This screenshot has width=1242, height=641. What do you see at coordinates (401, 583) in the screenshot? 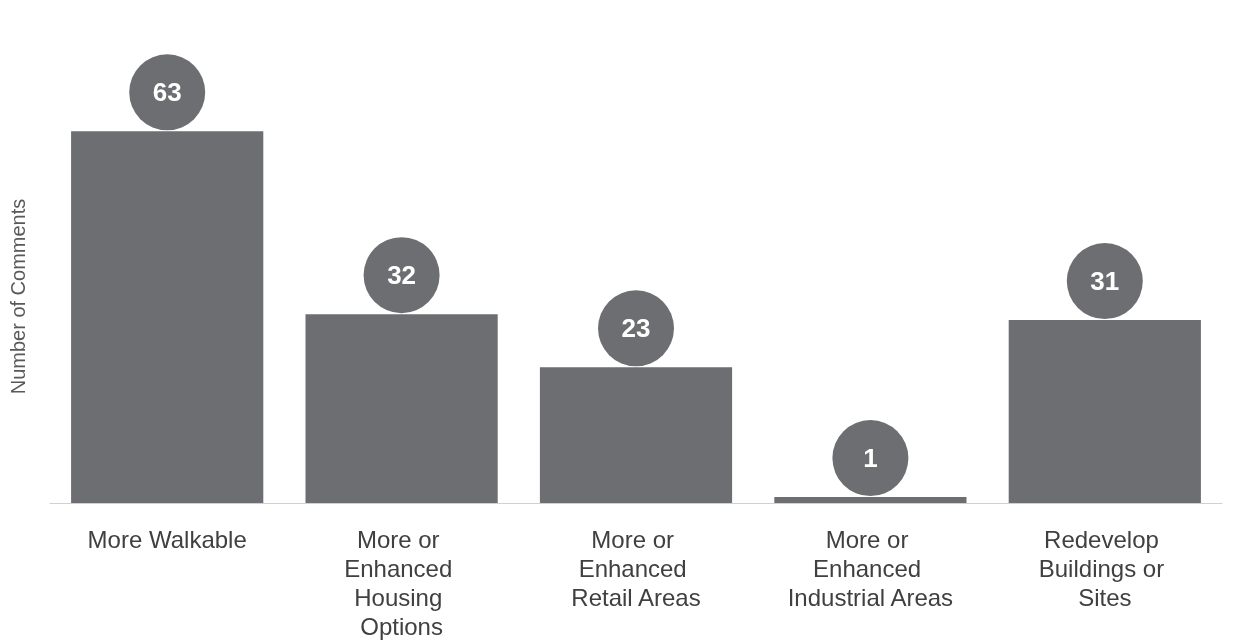
I see `x-tick-label: More or Enhanced Housing Options` at bounding box center [401, 583].